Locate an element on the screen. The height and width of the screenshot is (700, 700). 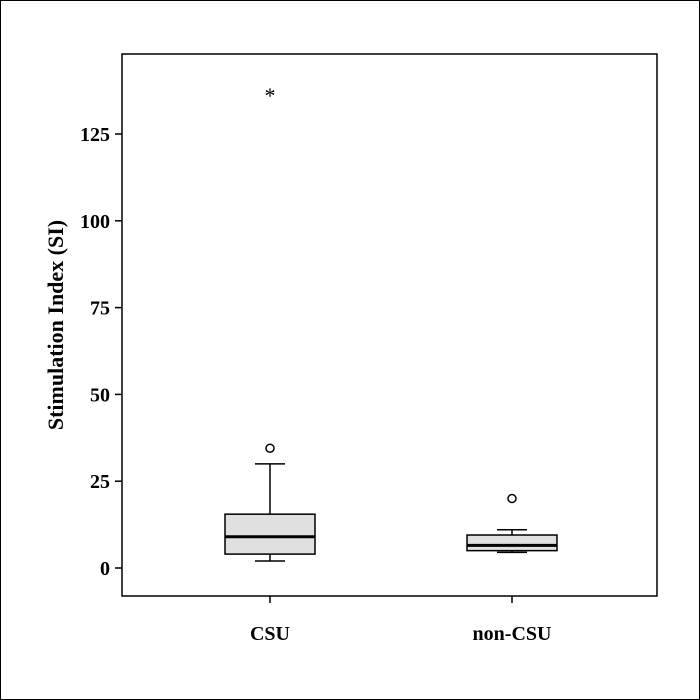
x-axis: CSU non-CSU is located at coordinates (400, 620).